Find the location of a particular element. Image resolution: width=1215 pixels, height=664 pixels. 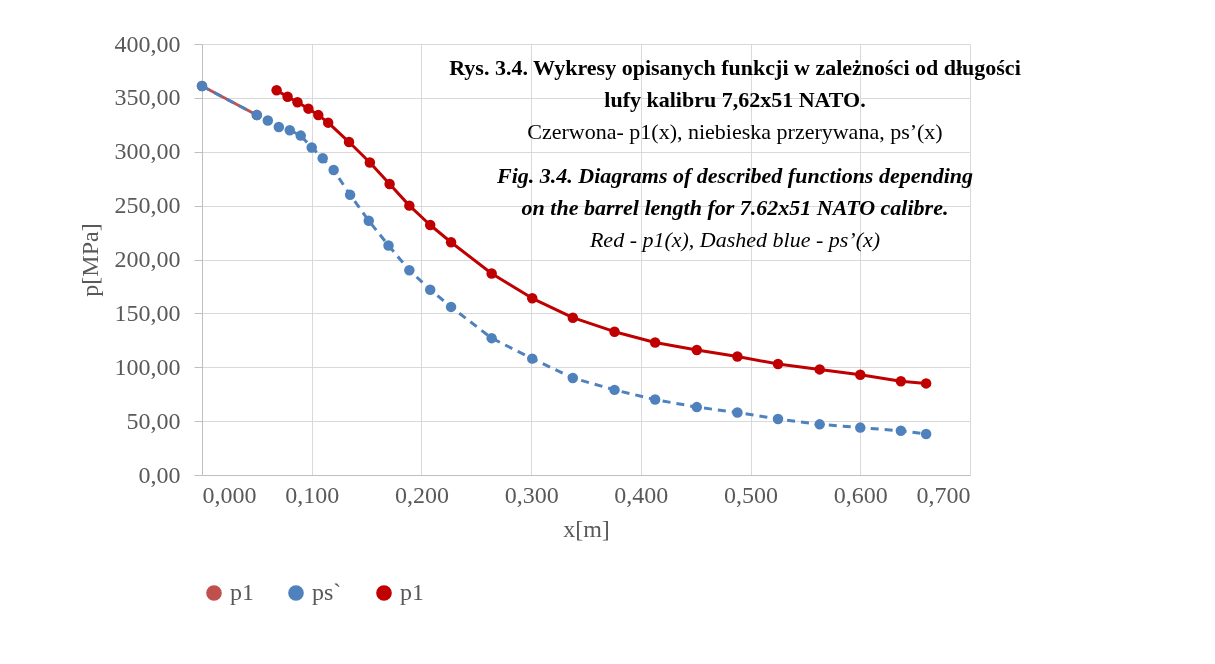

x-tick-label: 0,300 is located at coordinates (531, 494).